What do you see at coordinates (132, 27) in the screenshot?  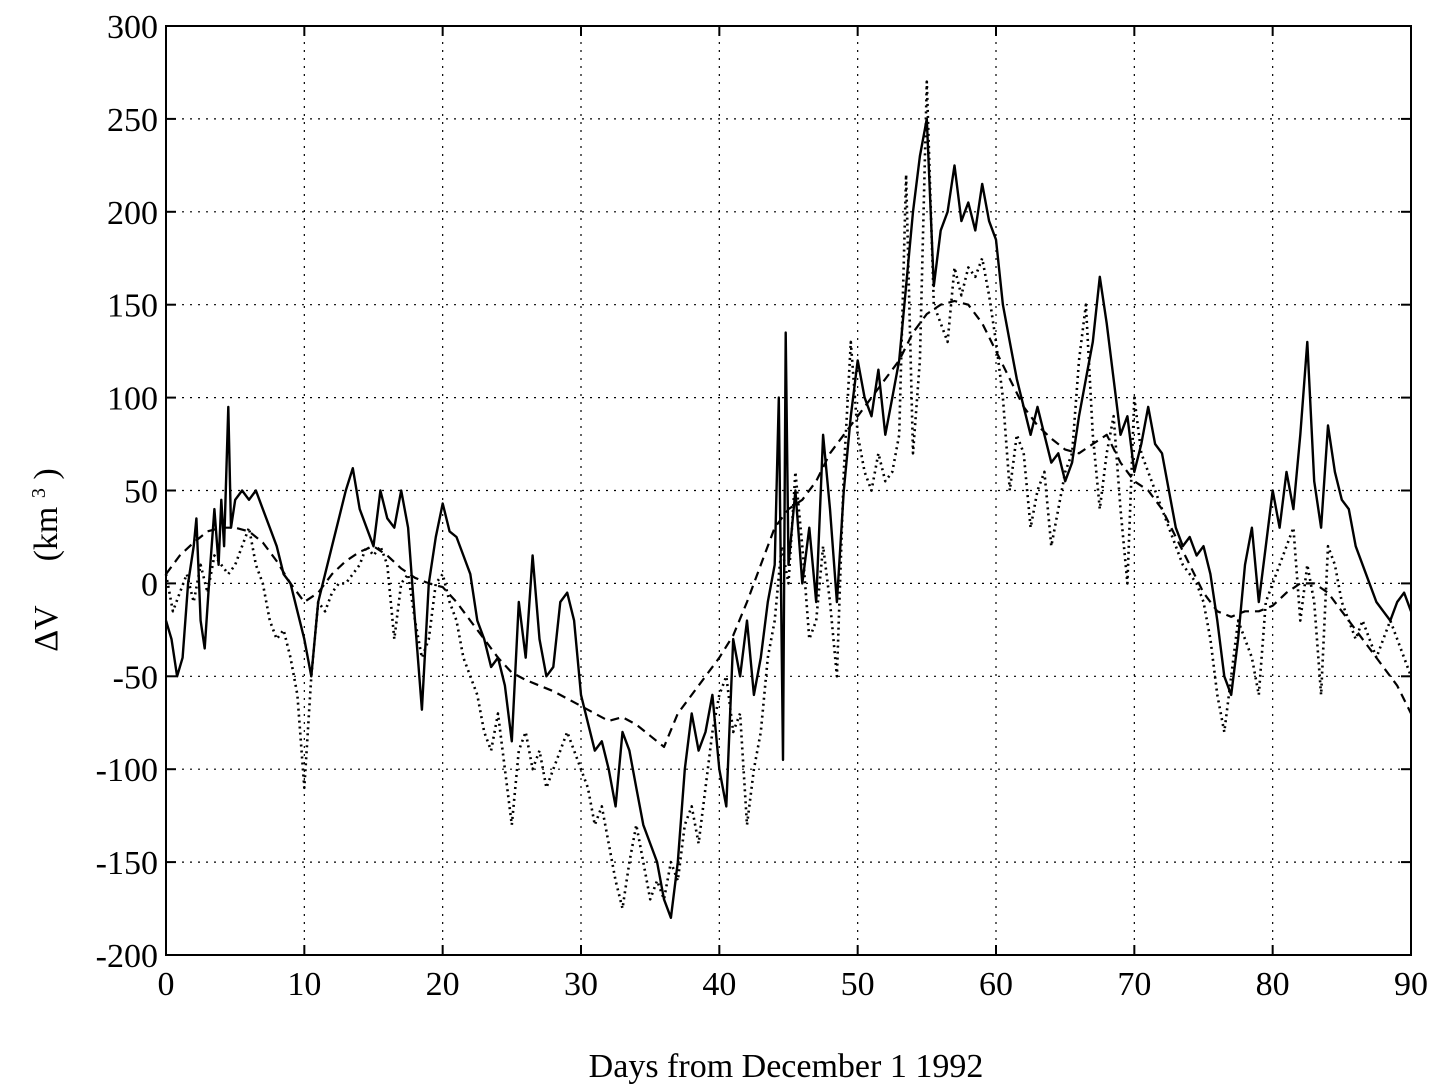 I see `y-tick-label: 300` at bounding box center [132, 27].